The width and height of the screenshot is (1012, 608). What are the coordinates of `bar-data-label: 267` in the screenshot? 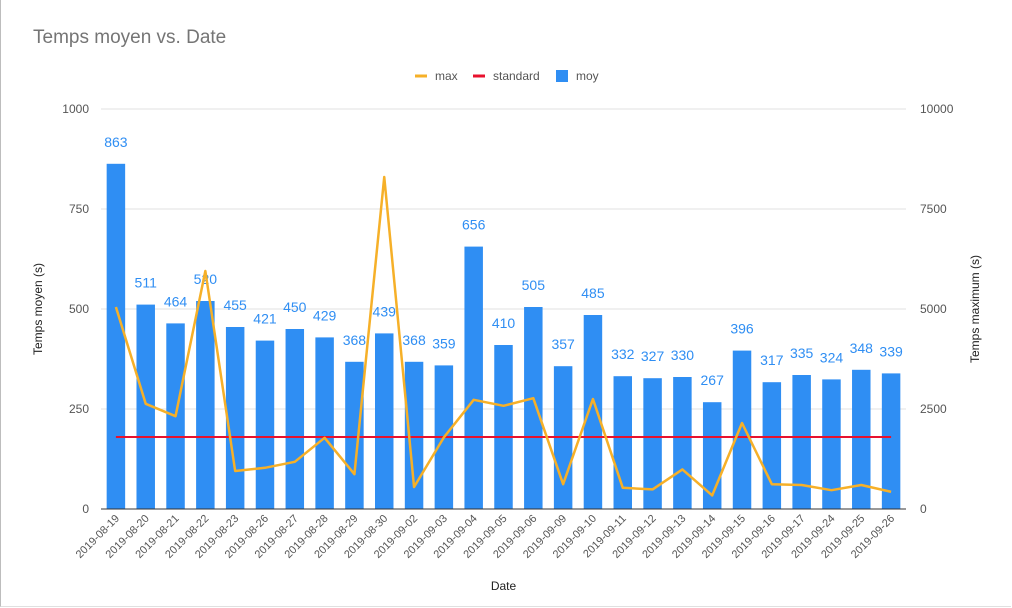 It's located at (713, 380).